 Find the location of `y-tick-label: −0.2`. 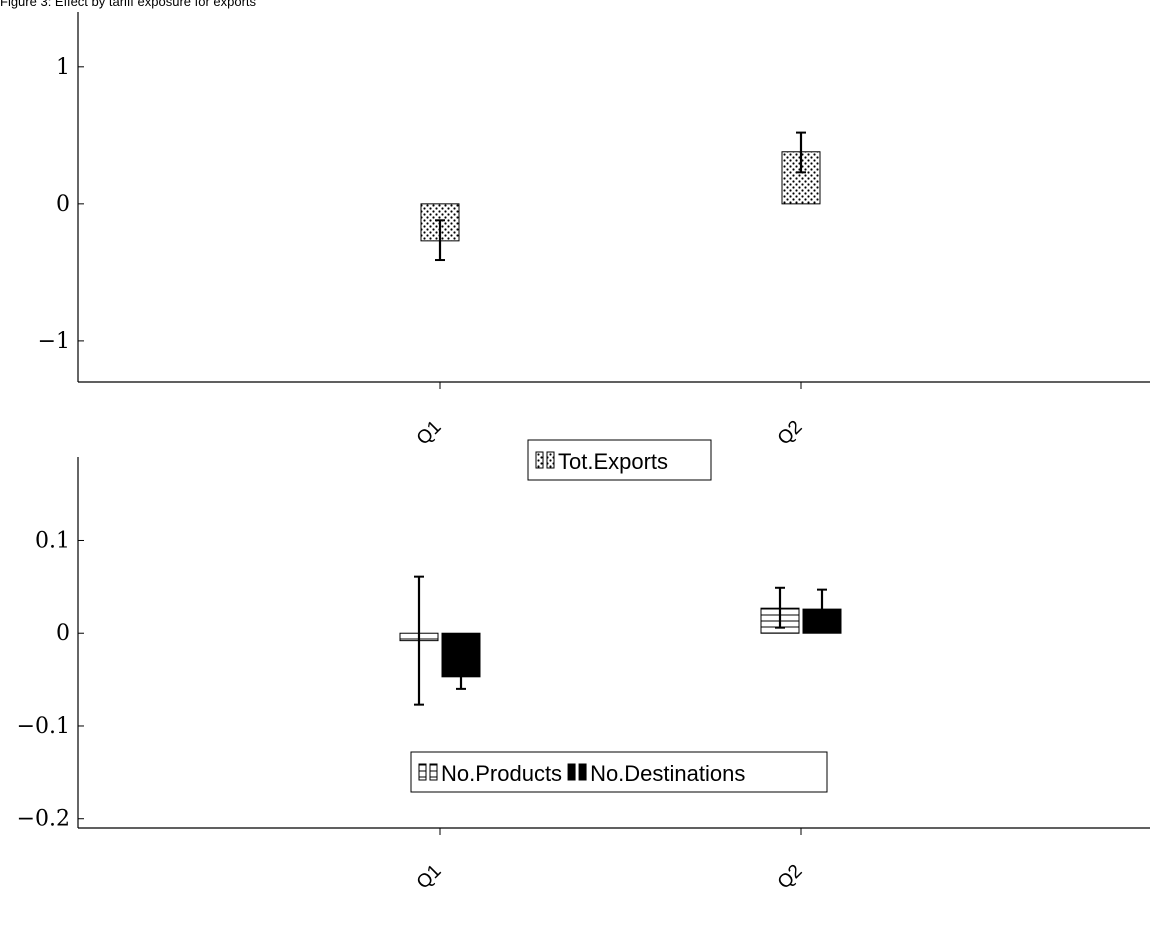

y-tick-label: −0.2 is located at coordinates (43, 819).